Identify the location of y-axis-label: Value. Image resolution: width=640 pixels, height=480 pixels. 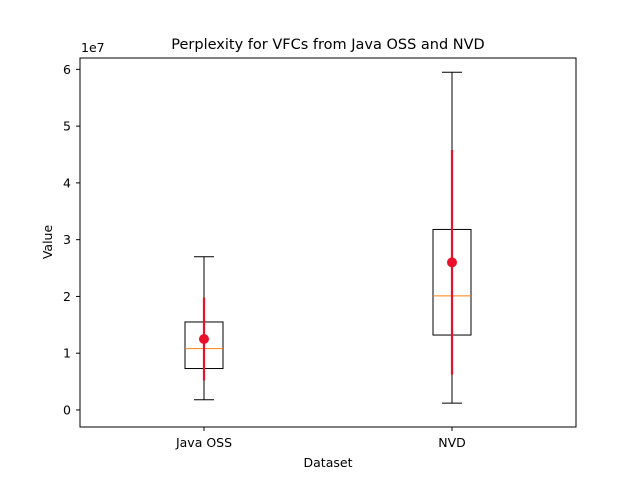
(47, 242).